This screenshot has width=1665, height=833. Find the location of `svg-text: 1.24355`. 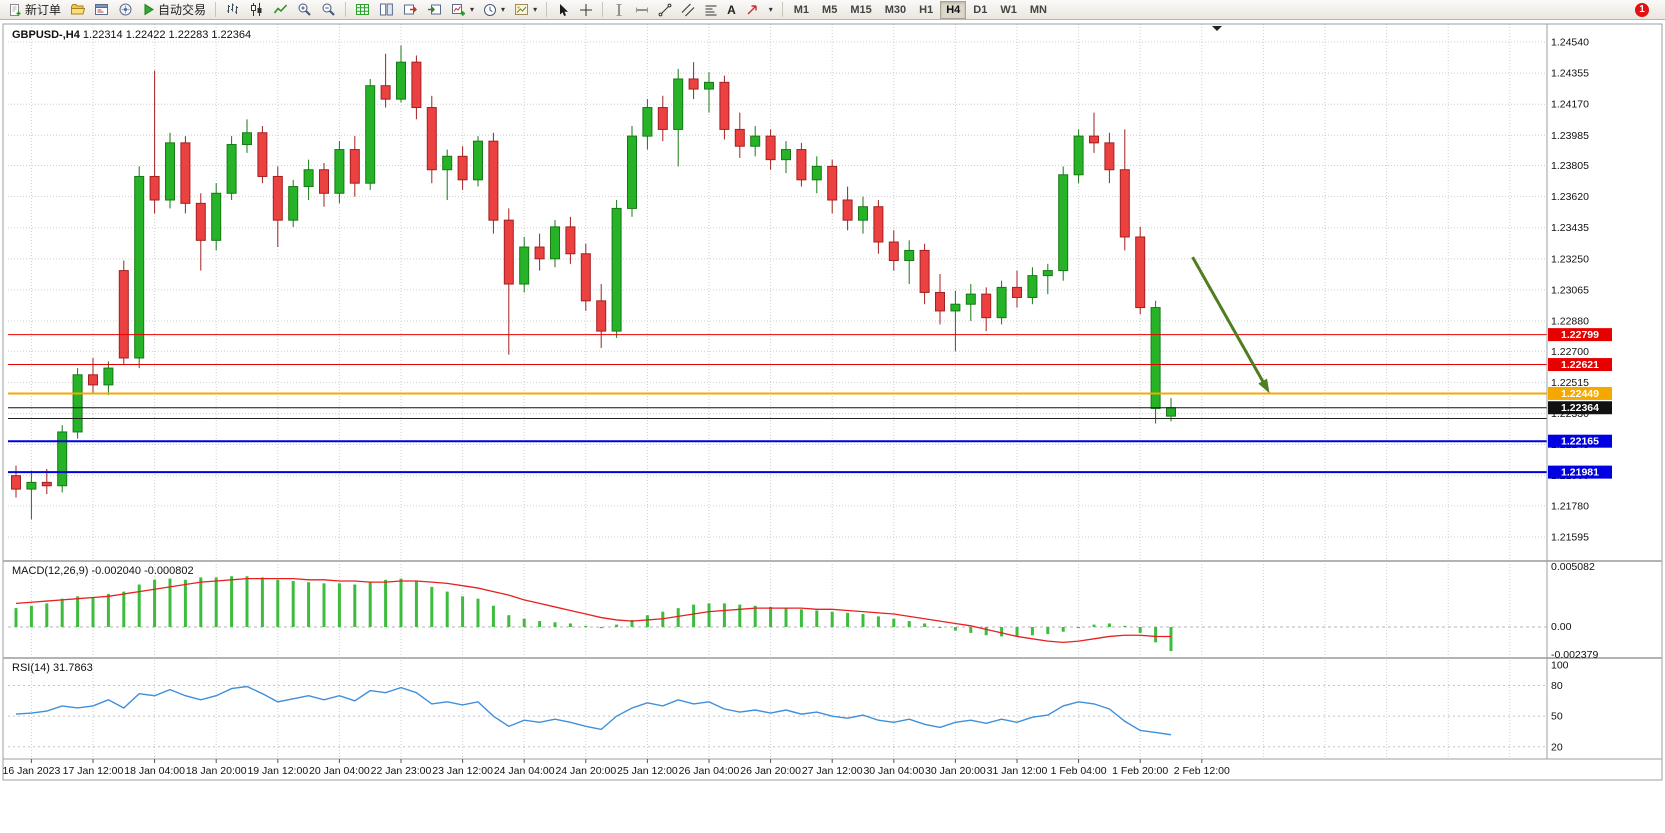

svg-text: 1.24355 is located at coordinates (1570, 74).